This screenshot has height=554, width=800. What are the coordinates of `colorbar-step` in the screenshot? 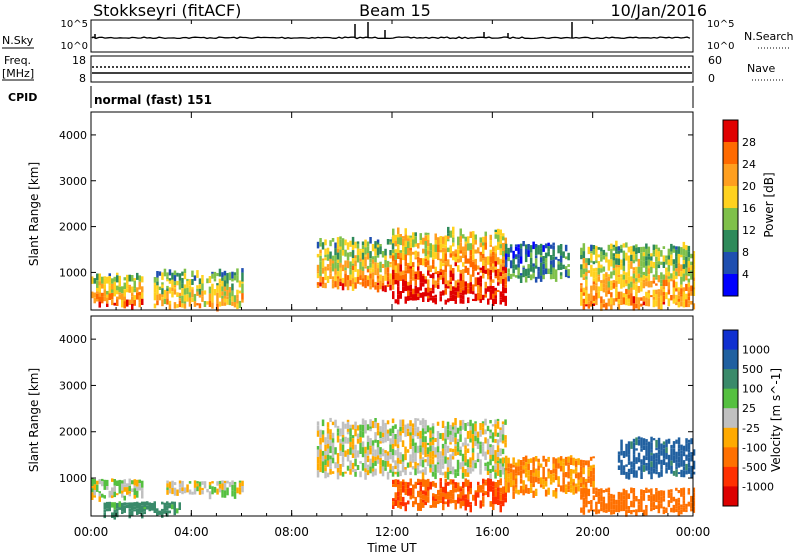 It's located at (730, 131).